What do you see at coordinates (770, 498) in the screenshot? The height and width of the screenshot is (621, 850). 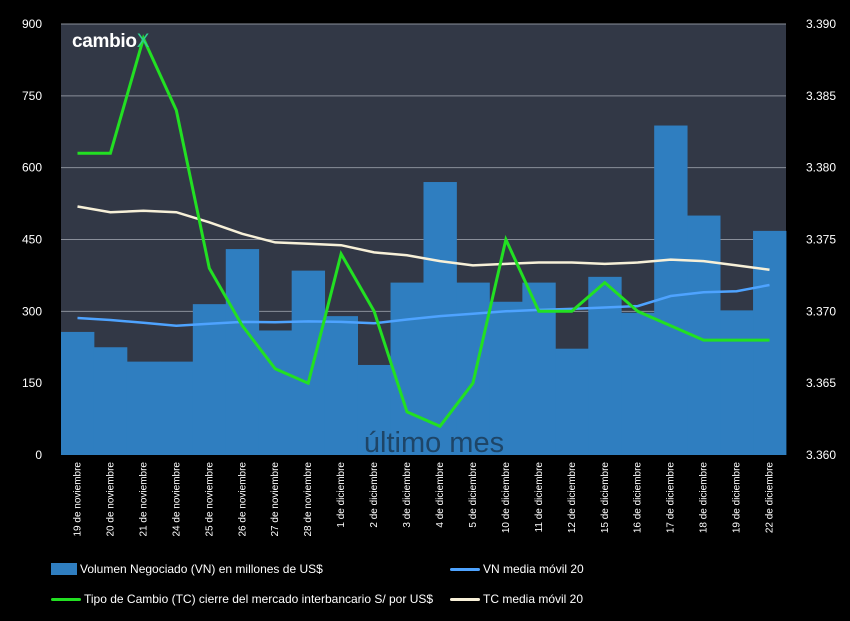 I see `category-label: 22 de diciembre` at bounding box center [770, 498].